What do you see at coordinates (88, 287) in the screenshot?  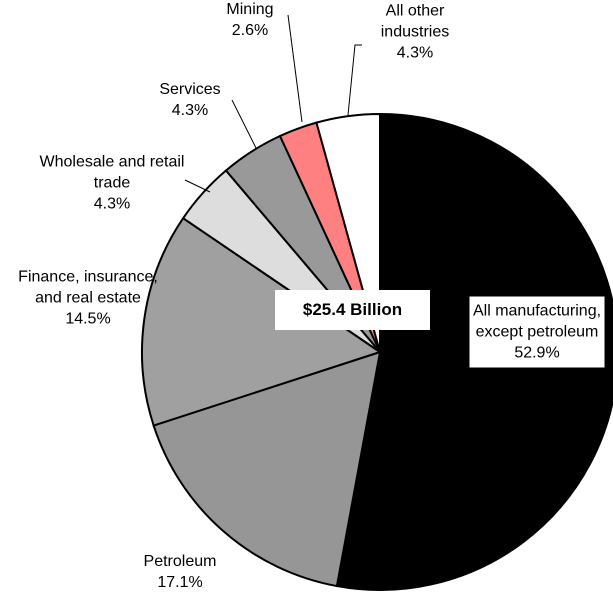 I see `category-label: Finance, insurance, and real estate` at bounding box center [88, 287].